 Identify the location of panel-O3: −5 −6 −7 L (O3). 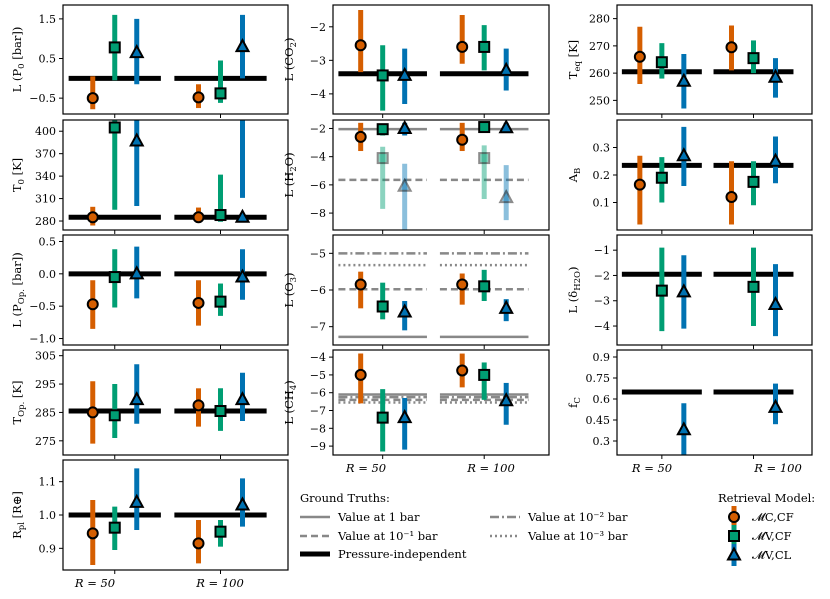
(416, 291).